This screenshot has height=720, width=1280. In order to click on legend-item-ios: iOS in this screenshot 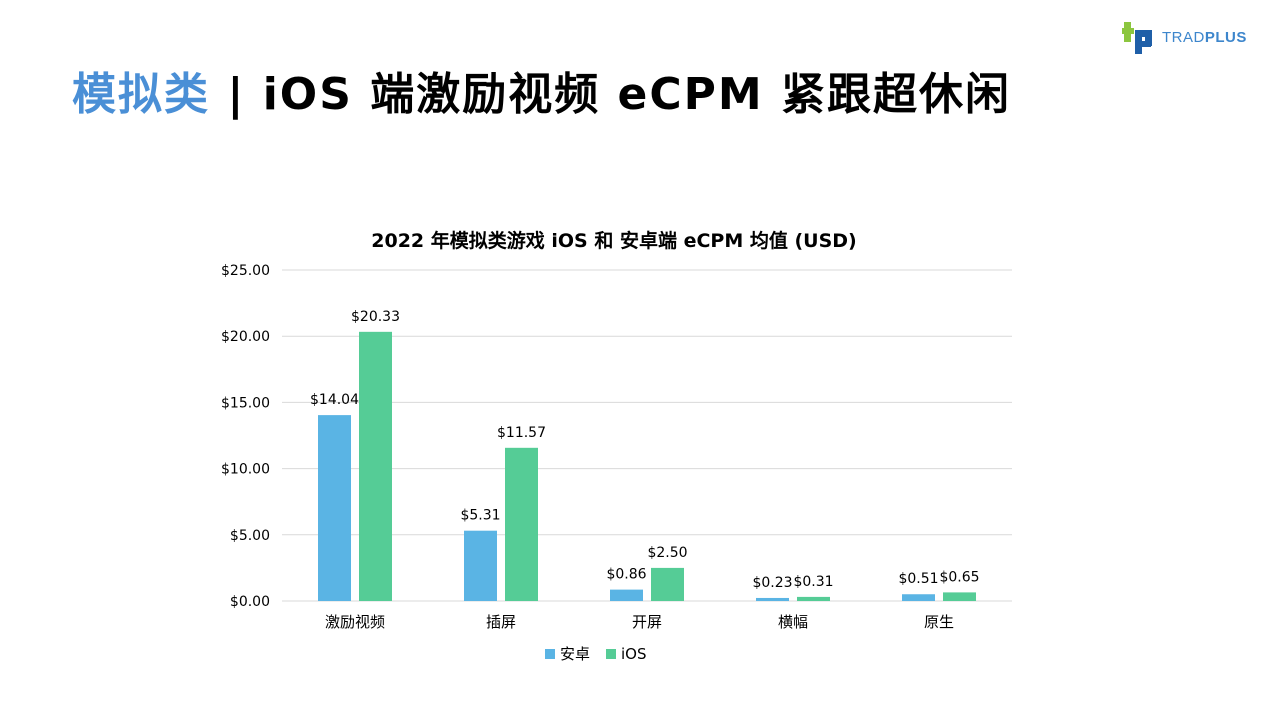, I will do `click(626, 653)`.